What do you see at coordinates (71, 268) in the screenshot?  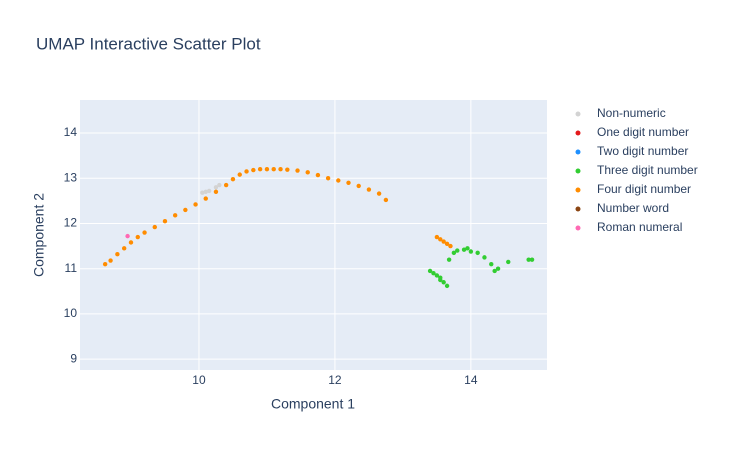 I see `y-tick-label: 11` at bounding box center [71, 268].